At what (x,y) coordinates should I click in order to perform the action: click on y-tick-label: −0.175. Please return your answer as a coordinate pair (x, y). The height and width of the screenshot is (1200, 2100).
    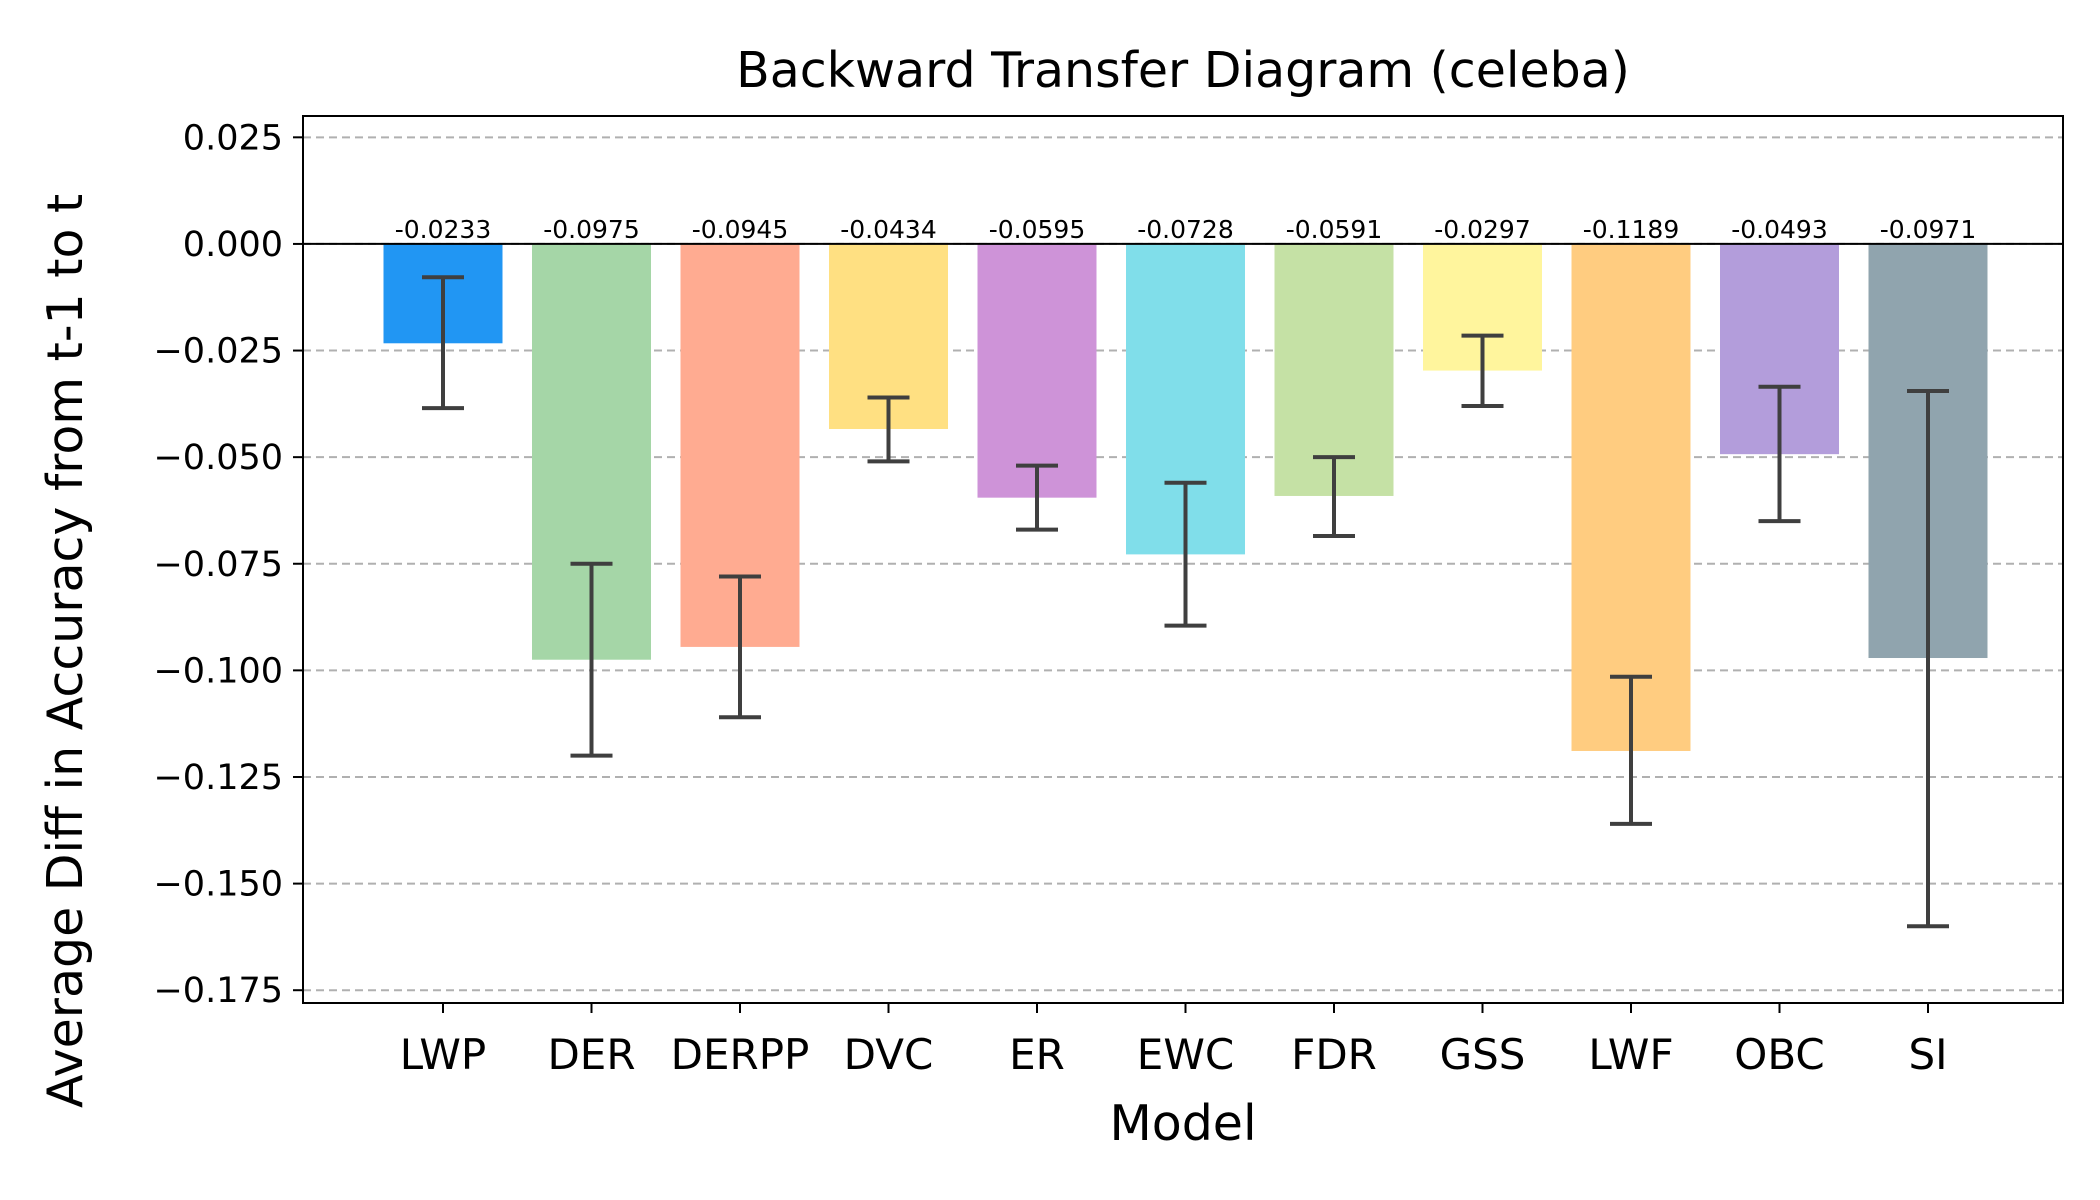
    Looking at the image, I should click on (218, 991).